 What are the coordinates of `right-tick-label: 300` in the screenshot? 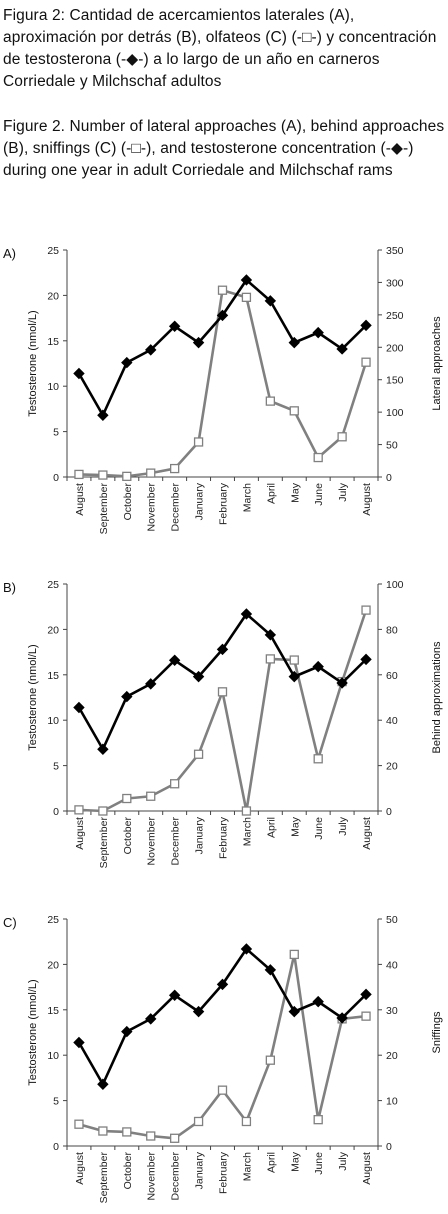 It's located at (395, 283).